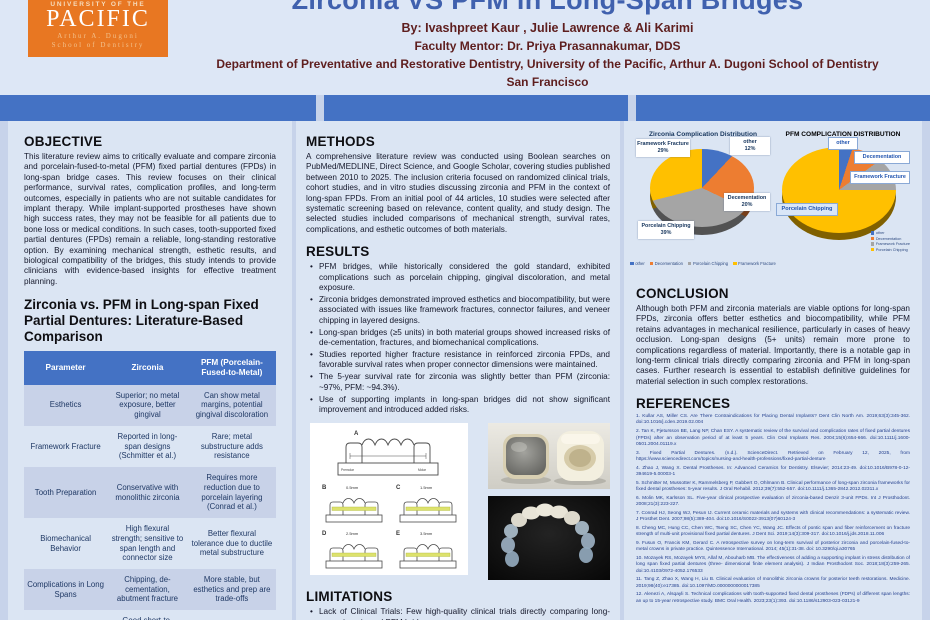 The width and height of the screenshot is (930, 620). What do you see at coordinates (398, 488) in the screenshot?
I see `svg-text: C` at bounding box center [398, 488].